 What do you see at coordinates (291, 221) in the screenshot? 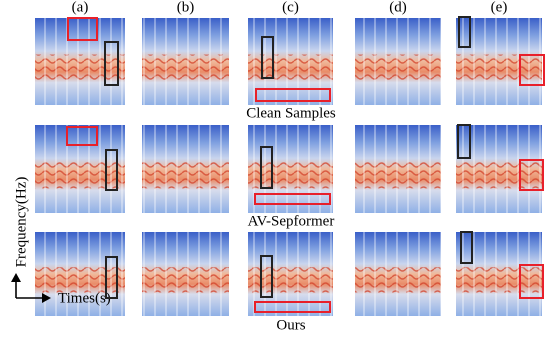
I see `row-label: AV-Sepformer` at bounding box center [291, 221].